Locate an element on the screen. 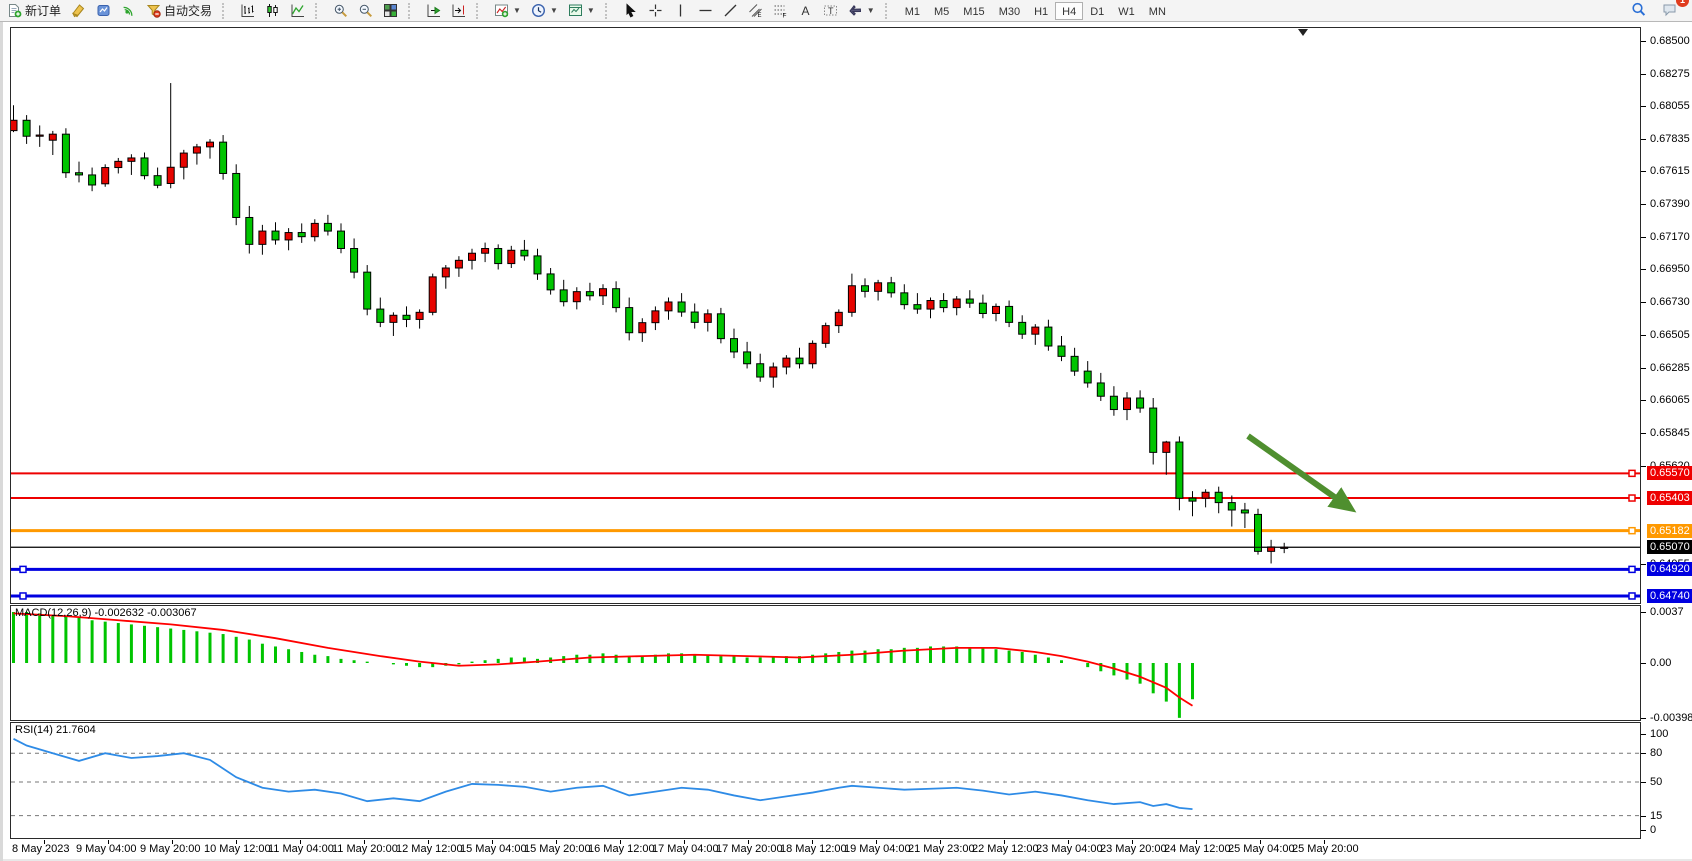  bar-chart-button is located at coordinates (247, 11).